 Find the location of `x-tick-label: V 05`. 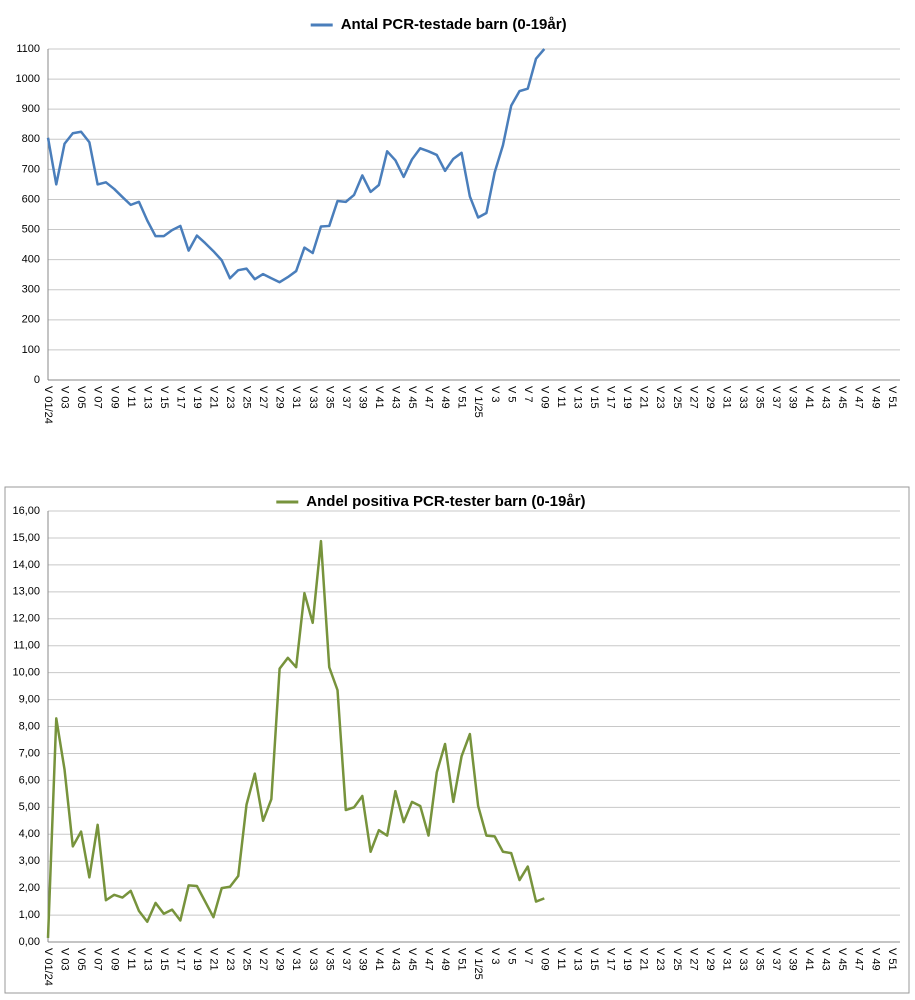

x-tick-label: V 05 is located at coordinates (81, 397).